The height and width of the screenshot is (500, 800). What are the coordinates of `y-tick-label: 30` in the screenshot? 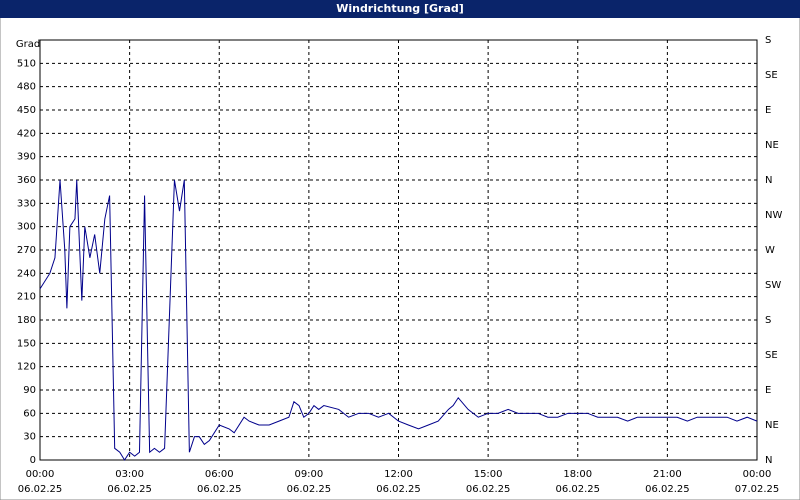 It's located at (29, 437).